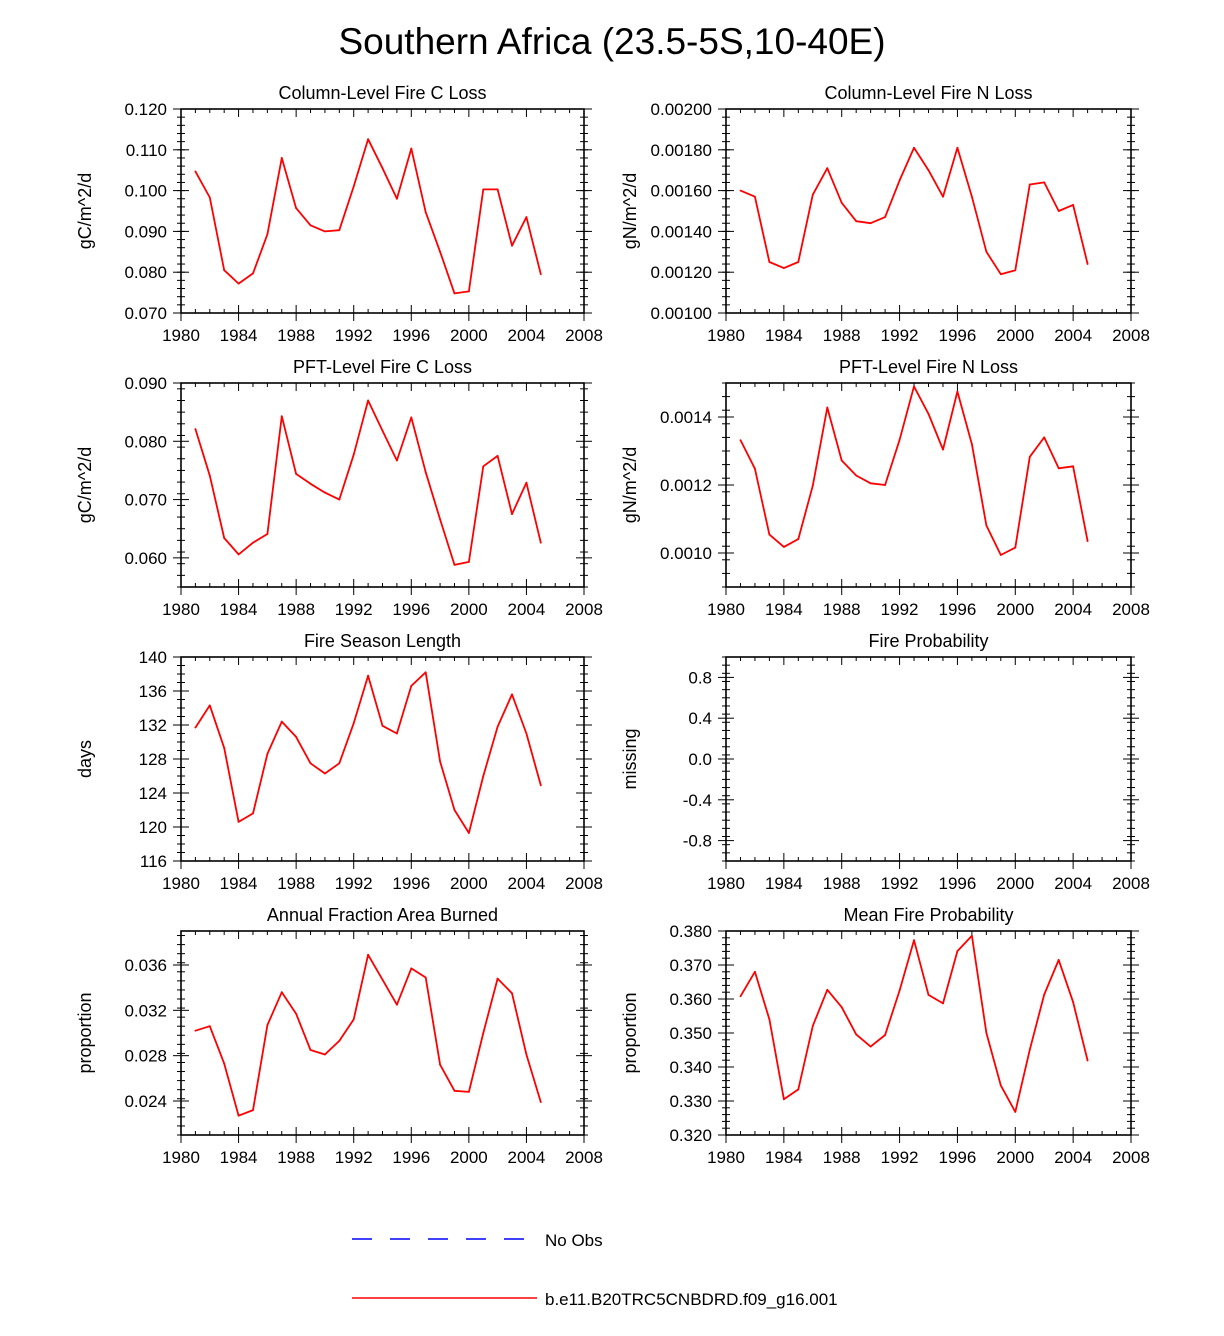 The height and width of the screenshot is (1336, 1224). I want to click on y-tick-label: 0.360, so click(690, 999).